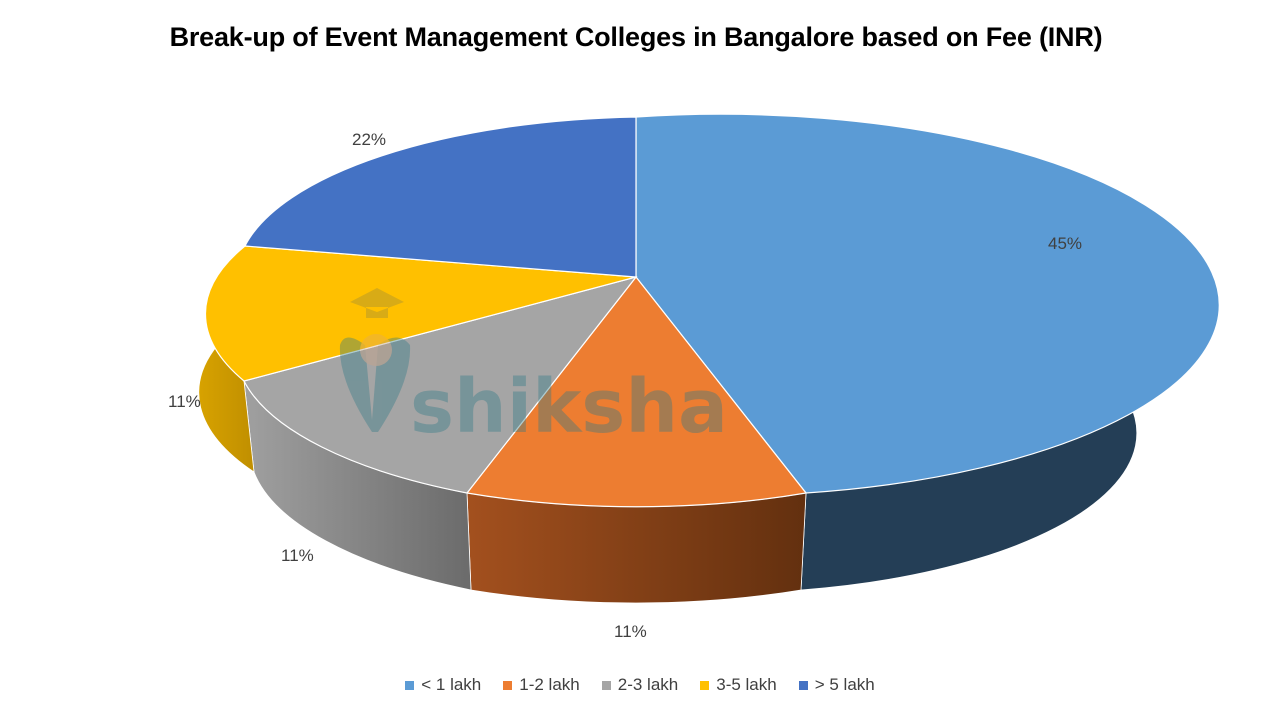 The height and width of the screenshot is (720, 1280). What do you see at coordinates (184, 401) in the screenshot?
I see `data-label-l35: 11%` at bounding box center [184, 401].